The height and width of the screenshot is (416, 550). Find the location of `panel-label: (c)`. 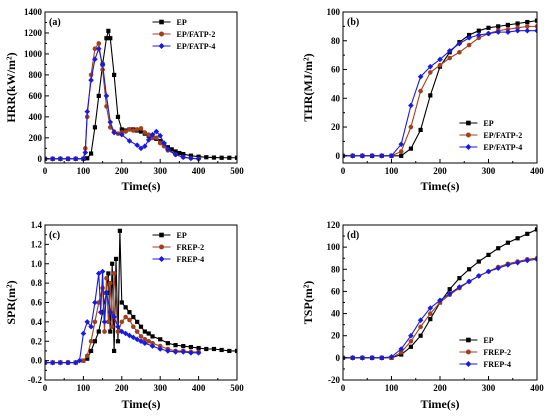

panel-label: (c) is located at coordinates (54, 235).